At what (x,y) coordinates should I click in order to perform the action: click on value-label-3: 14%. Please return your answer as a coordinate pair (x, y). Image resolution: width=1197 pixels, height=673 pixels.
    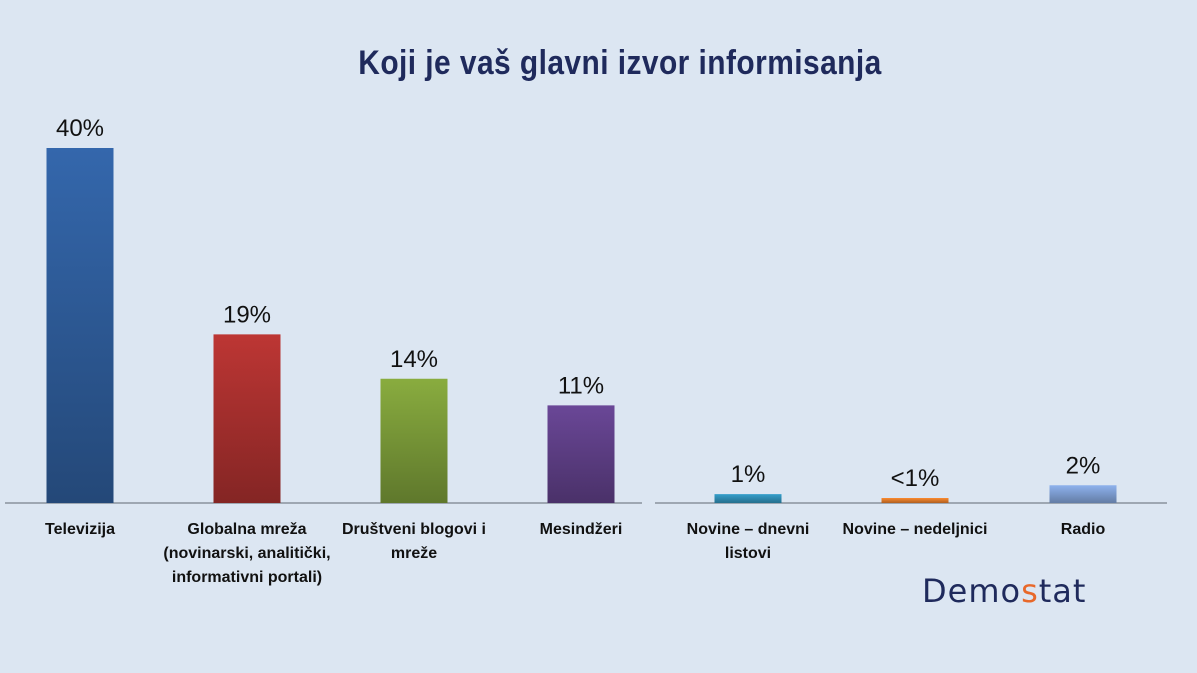
    Looking at the image, I should click on (414, 359).